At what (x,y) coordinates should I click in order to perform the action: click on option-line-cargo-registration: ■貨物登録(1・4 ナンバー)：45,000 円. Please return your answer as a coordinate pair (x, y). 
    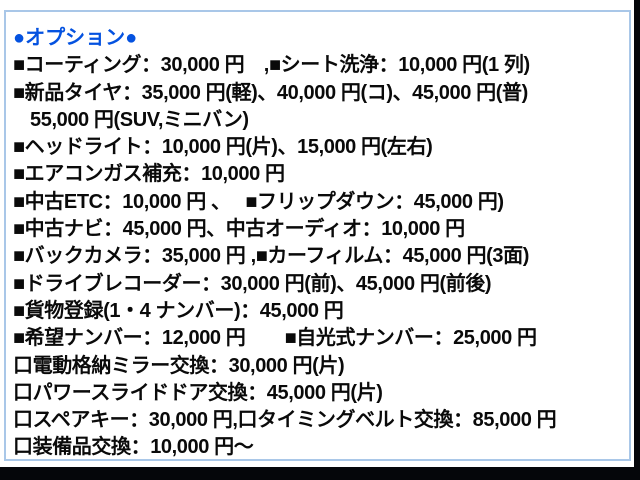
    Looking at the image, I should click on (178, 310).